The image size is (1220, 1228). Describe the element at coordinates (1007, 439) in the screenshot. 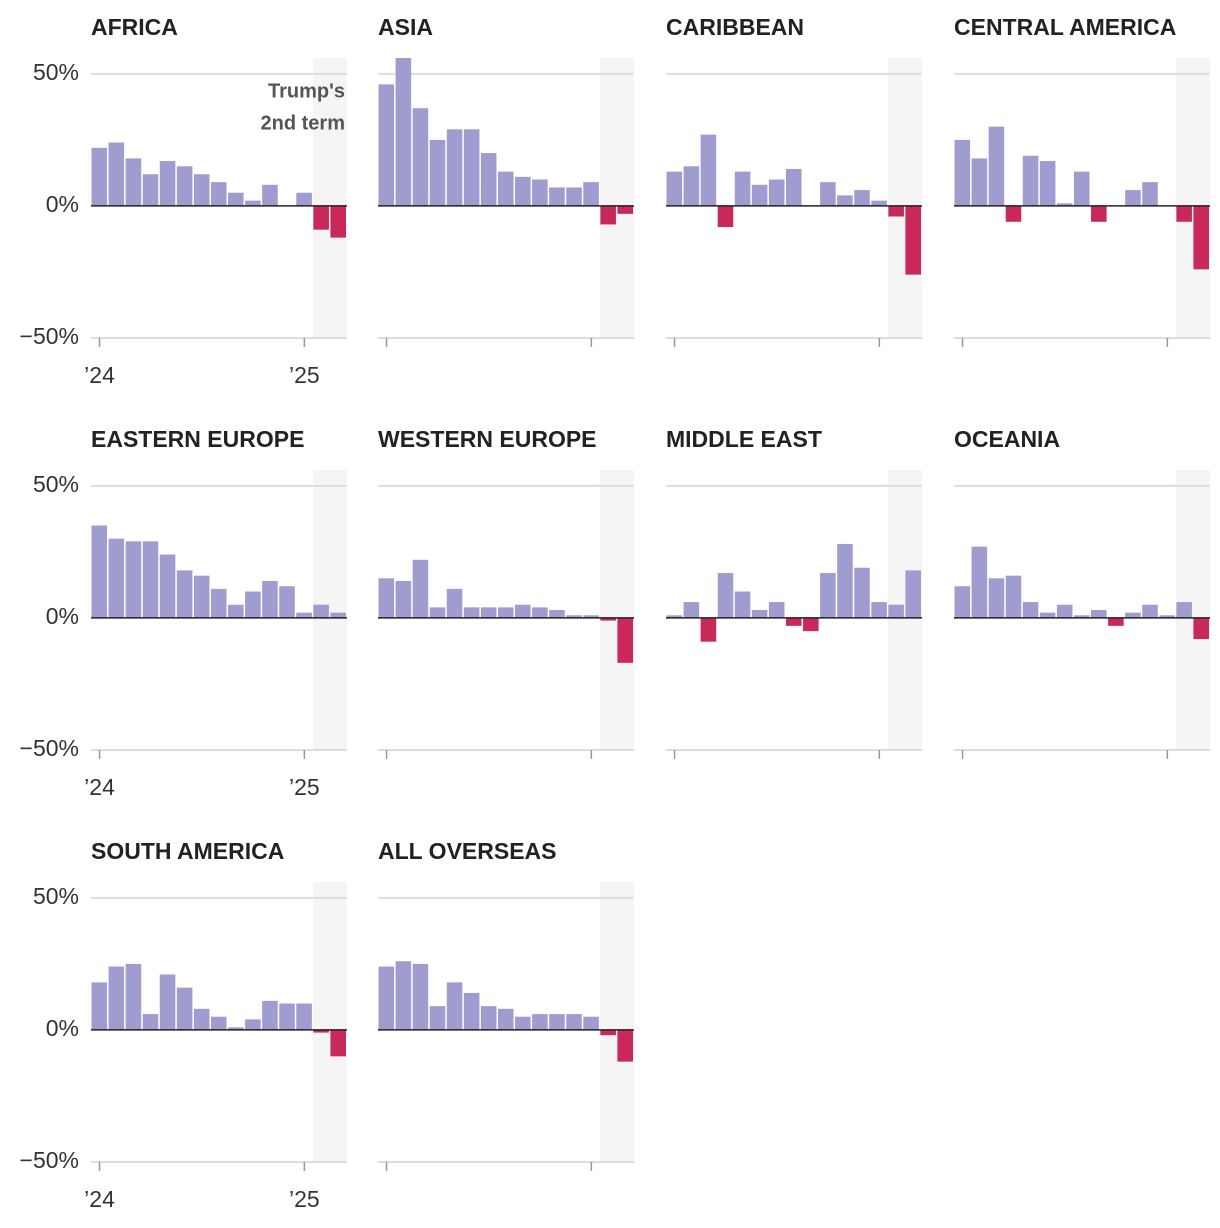

I see `panel-title: OCEANIA` at that location.